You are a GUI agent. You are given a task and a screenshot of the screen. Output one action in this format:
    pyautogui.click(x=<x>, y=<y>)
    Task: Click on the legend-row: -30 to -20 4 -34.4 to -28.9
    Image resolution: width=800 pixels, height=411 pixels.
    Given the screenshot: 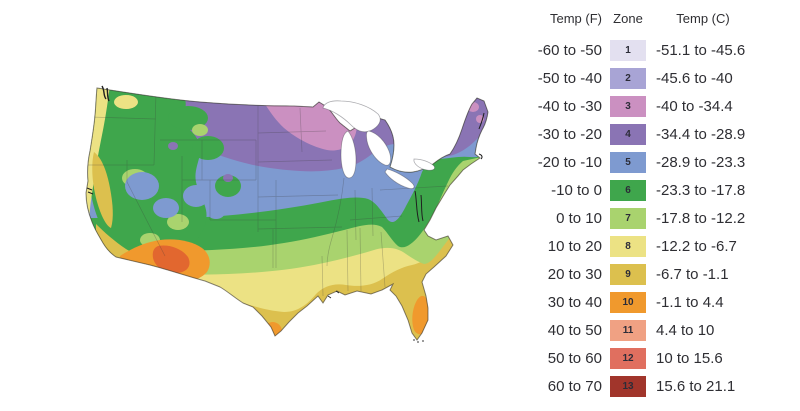 What is the action you would take?
    pyautogui.click(x=650, y=134)
    